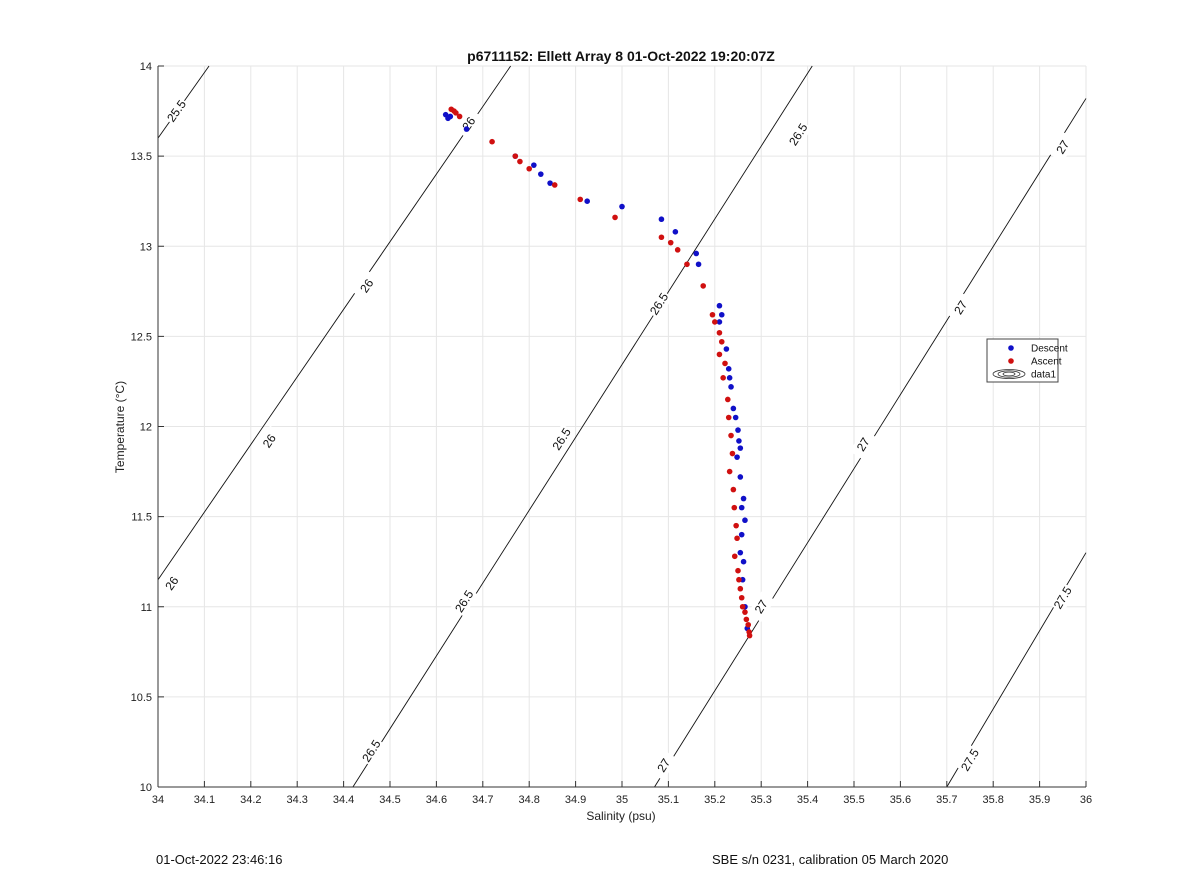 Image resolution: width=1200 pixels, height=885 pixels. I want to click on x-tick-label: 34.1, so click(204, 800).